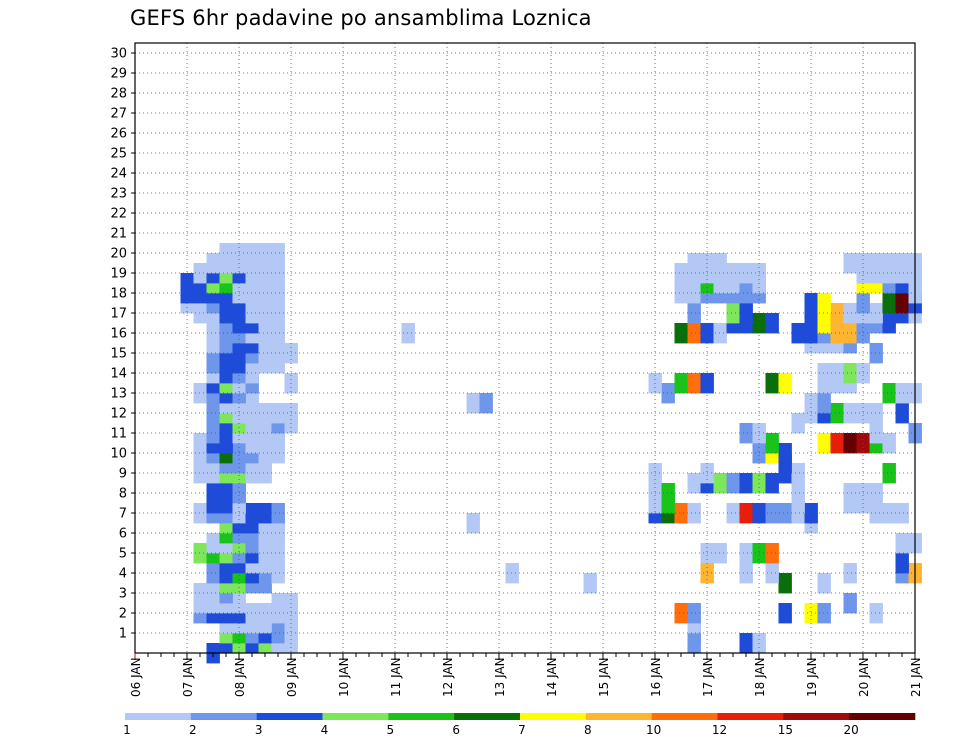 This screenshot has height=746, width=960. What do you see at coordinates (500, 677) in the screenshot?
I see `x-tick-label: 13 JAN` at bounding box center [500, 677].